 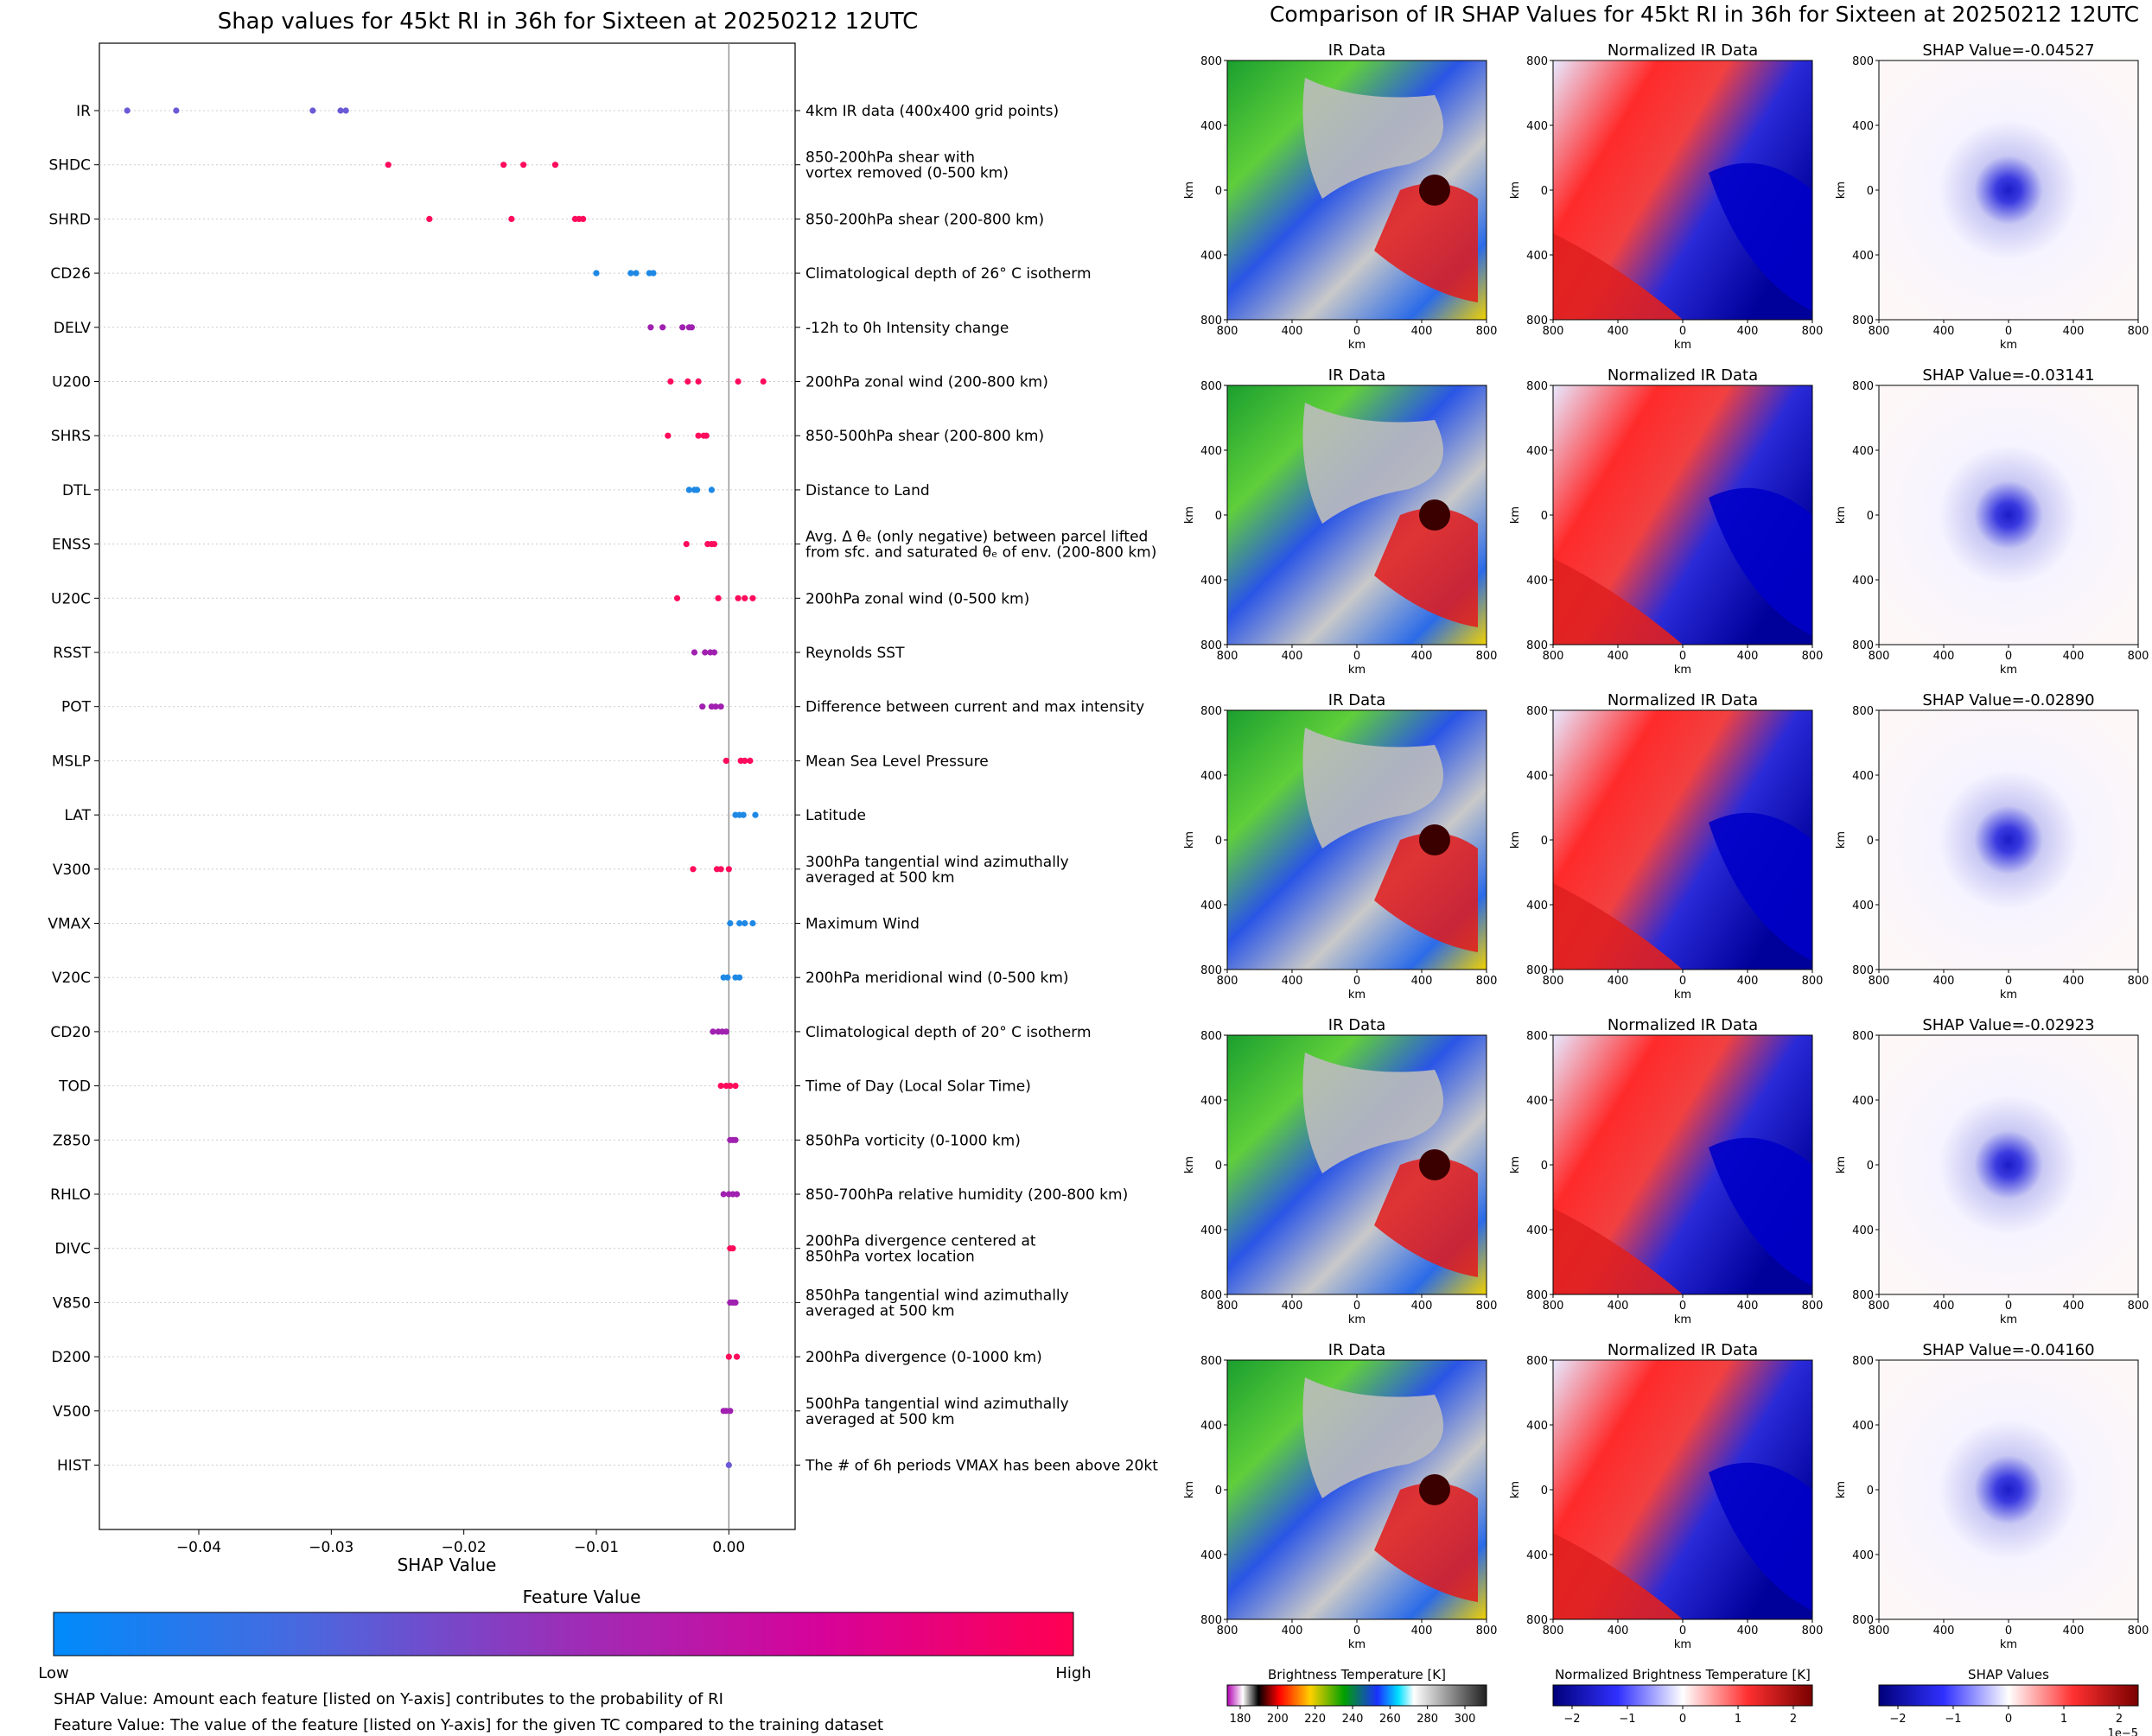 What do you see at coordinates (520, 761) in the screenshot?
I see `feature-row: MSLP Mean Sea Level Pressure` at bounding box center [520, 761].